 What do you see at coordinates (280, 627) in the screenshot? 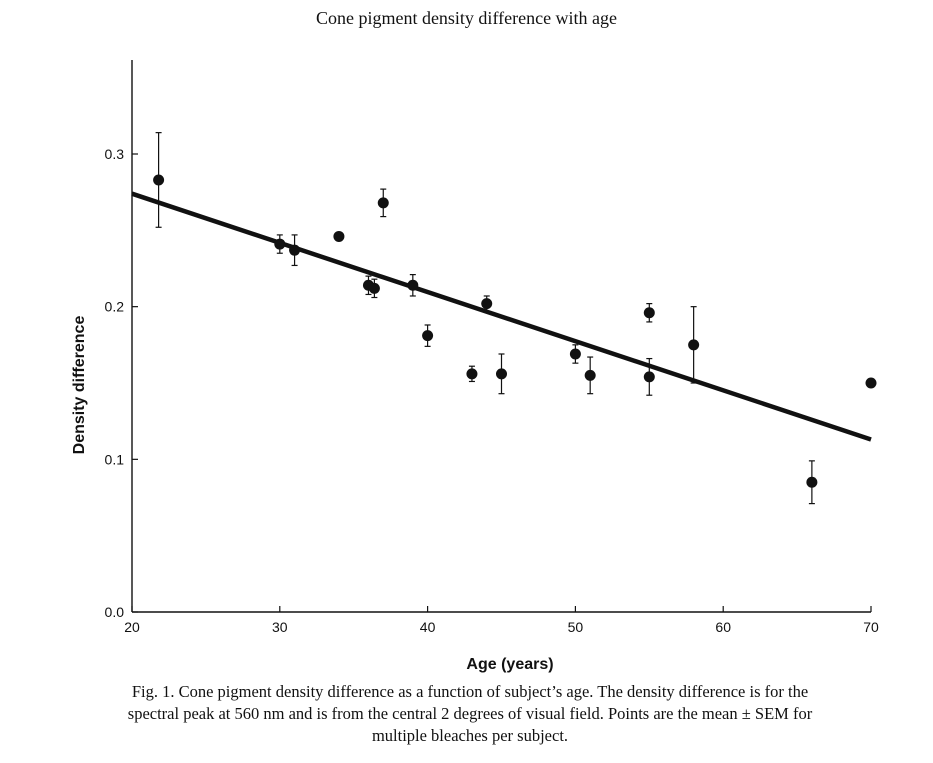
I see `x-tick-label: 30` at bounding box center [280, 627].